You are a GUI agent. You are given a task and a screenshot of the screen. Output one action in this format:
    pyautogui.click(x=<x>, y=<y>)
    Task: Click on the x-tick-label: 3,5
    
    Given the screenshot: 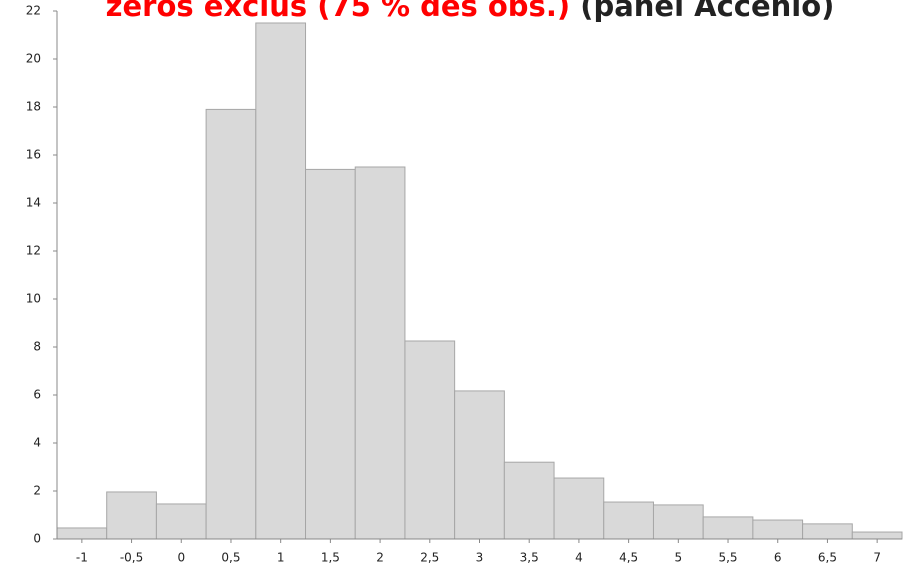 What is the action you would take?
    pyautogui.click(x=529, y=558)
    